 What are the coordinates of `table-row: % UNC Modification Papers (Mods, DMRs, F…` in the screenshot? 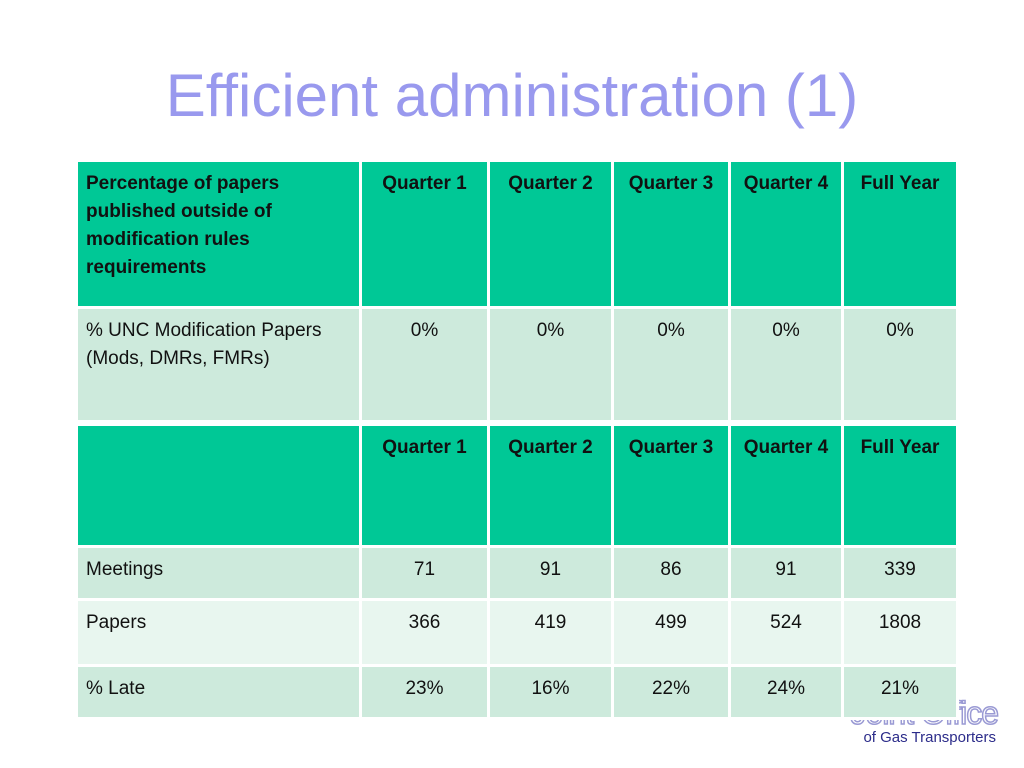 It's located at (517, 364).